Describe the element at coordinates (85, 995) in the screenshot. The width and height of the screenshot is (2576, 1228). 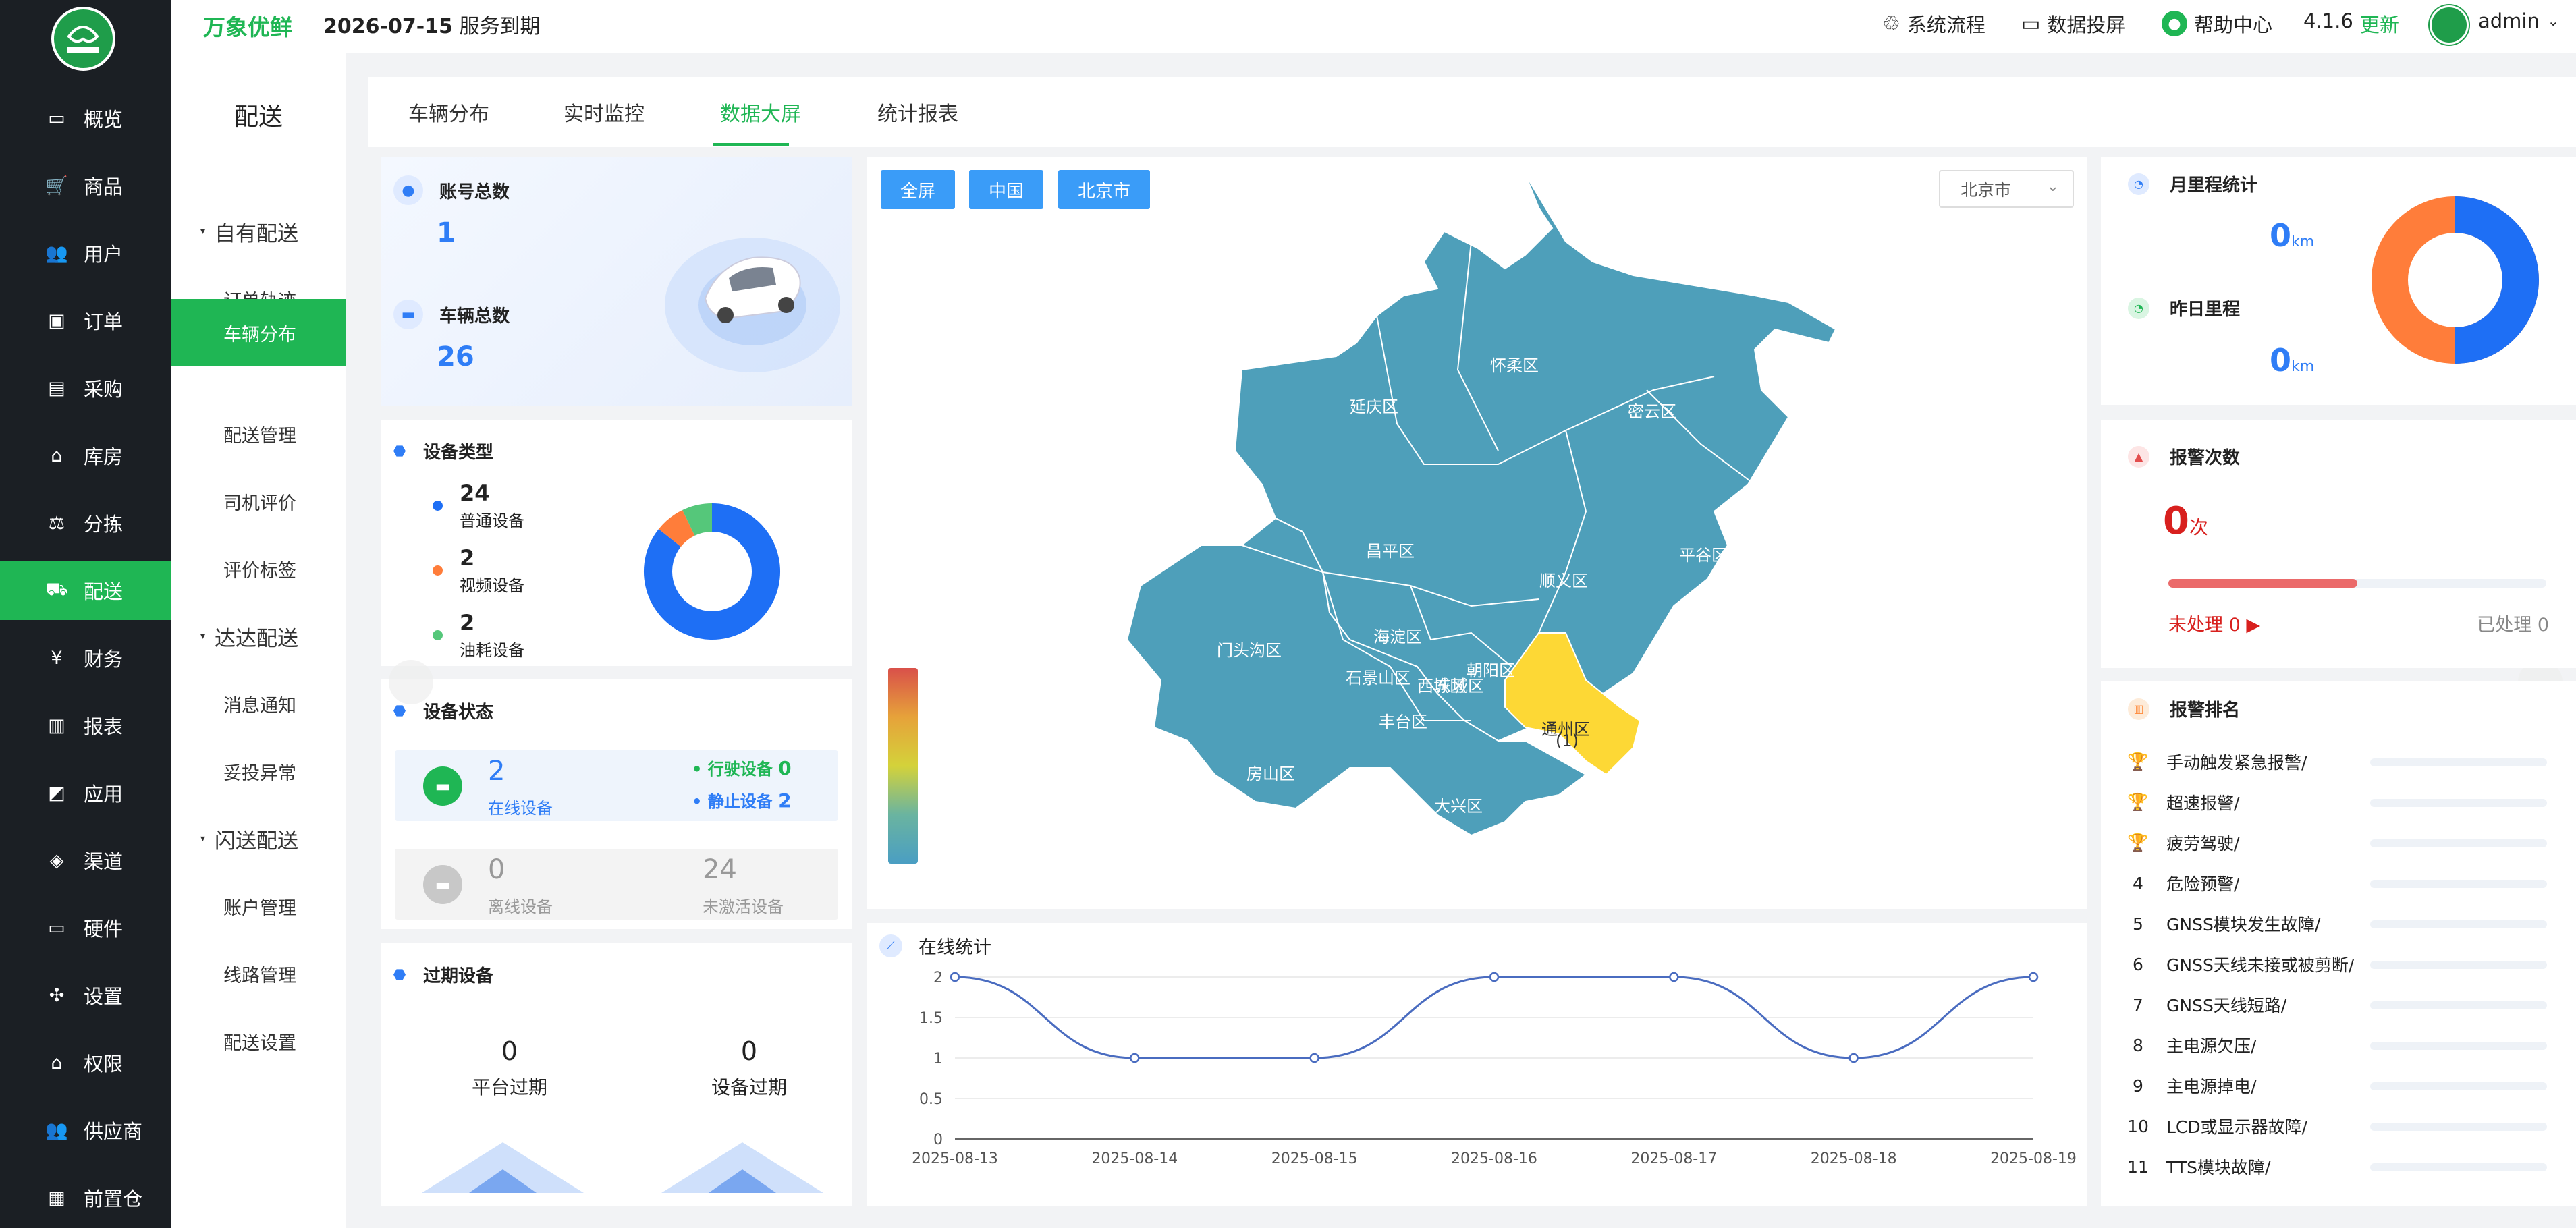
I see `nav-item-settings: ✣ 设置` at that location.